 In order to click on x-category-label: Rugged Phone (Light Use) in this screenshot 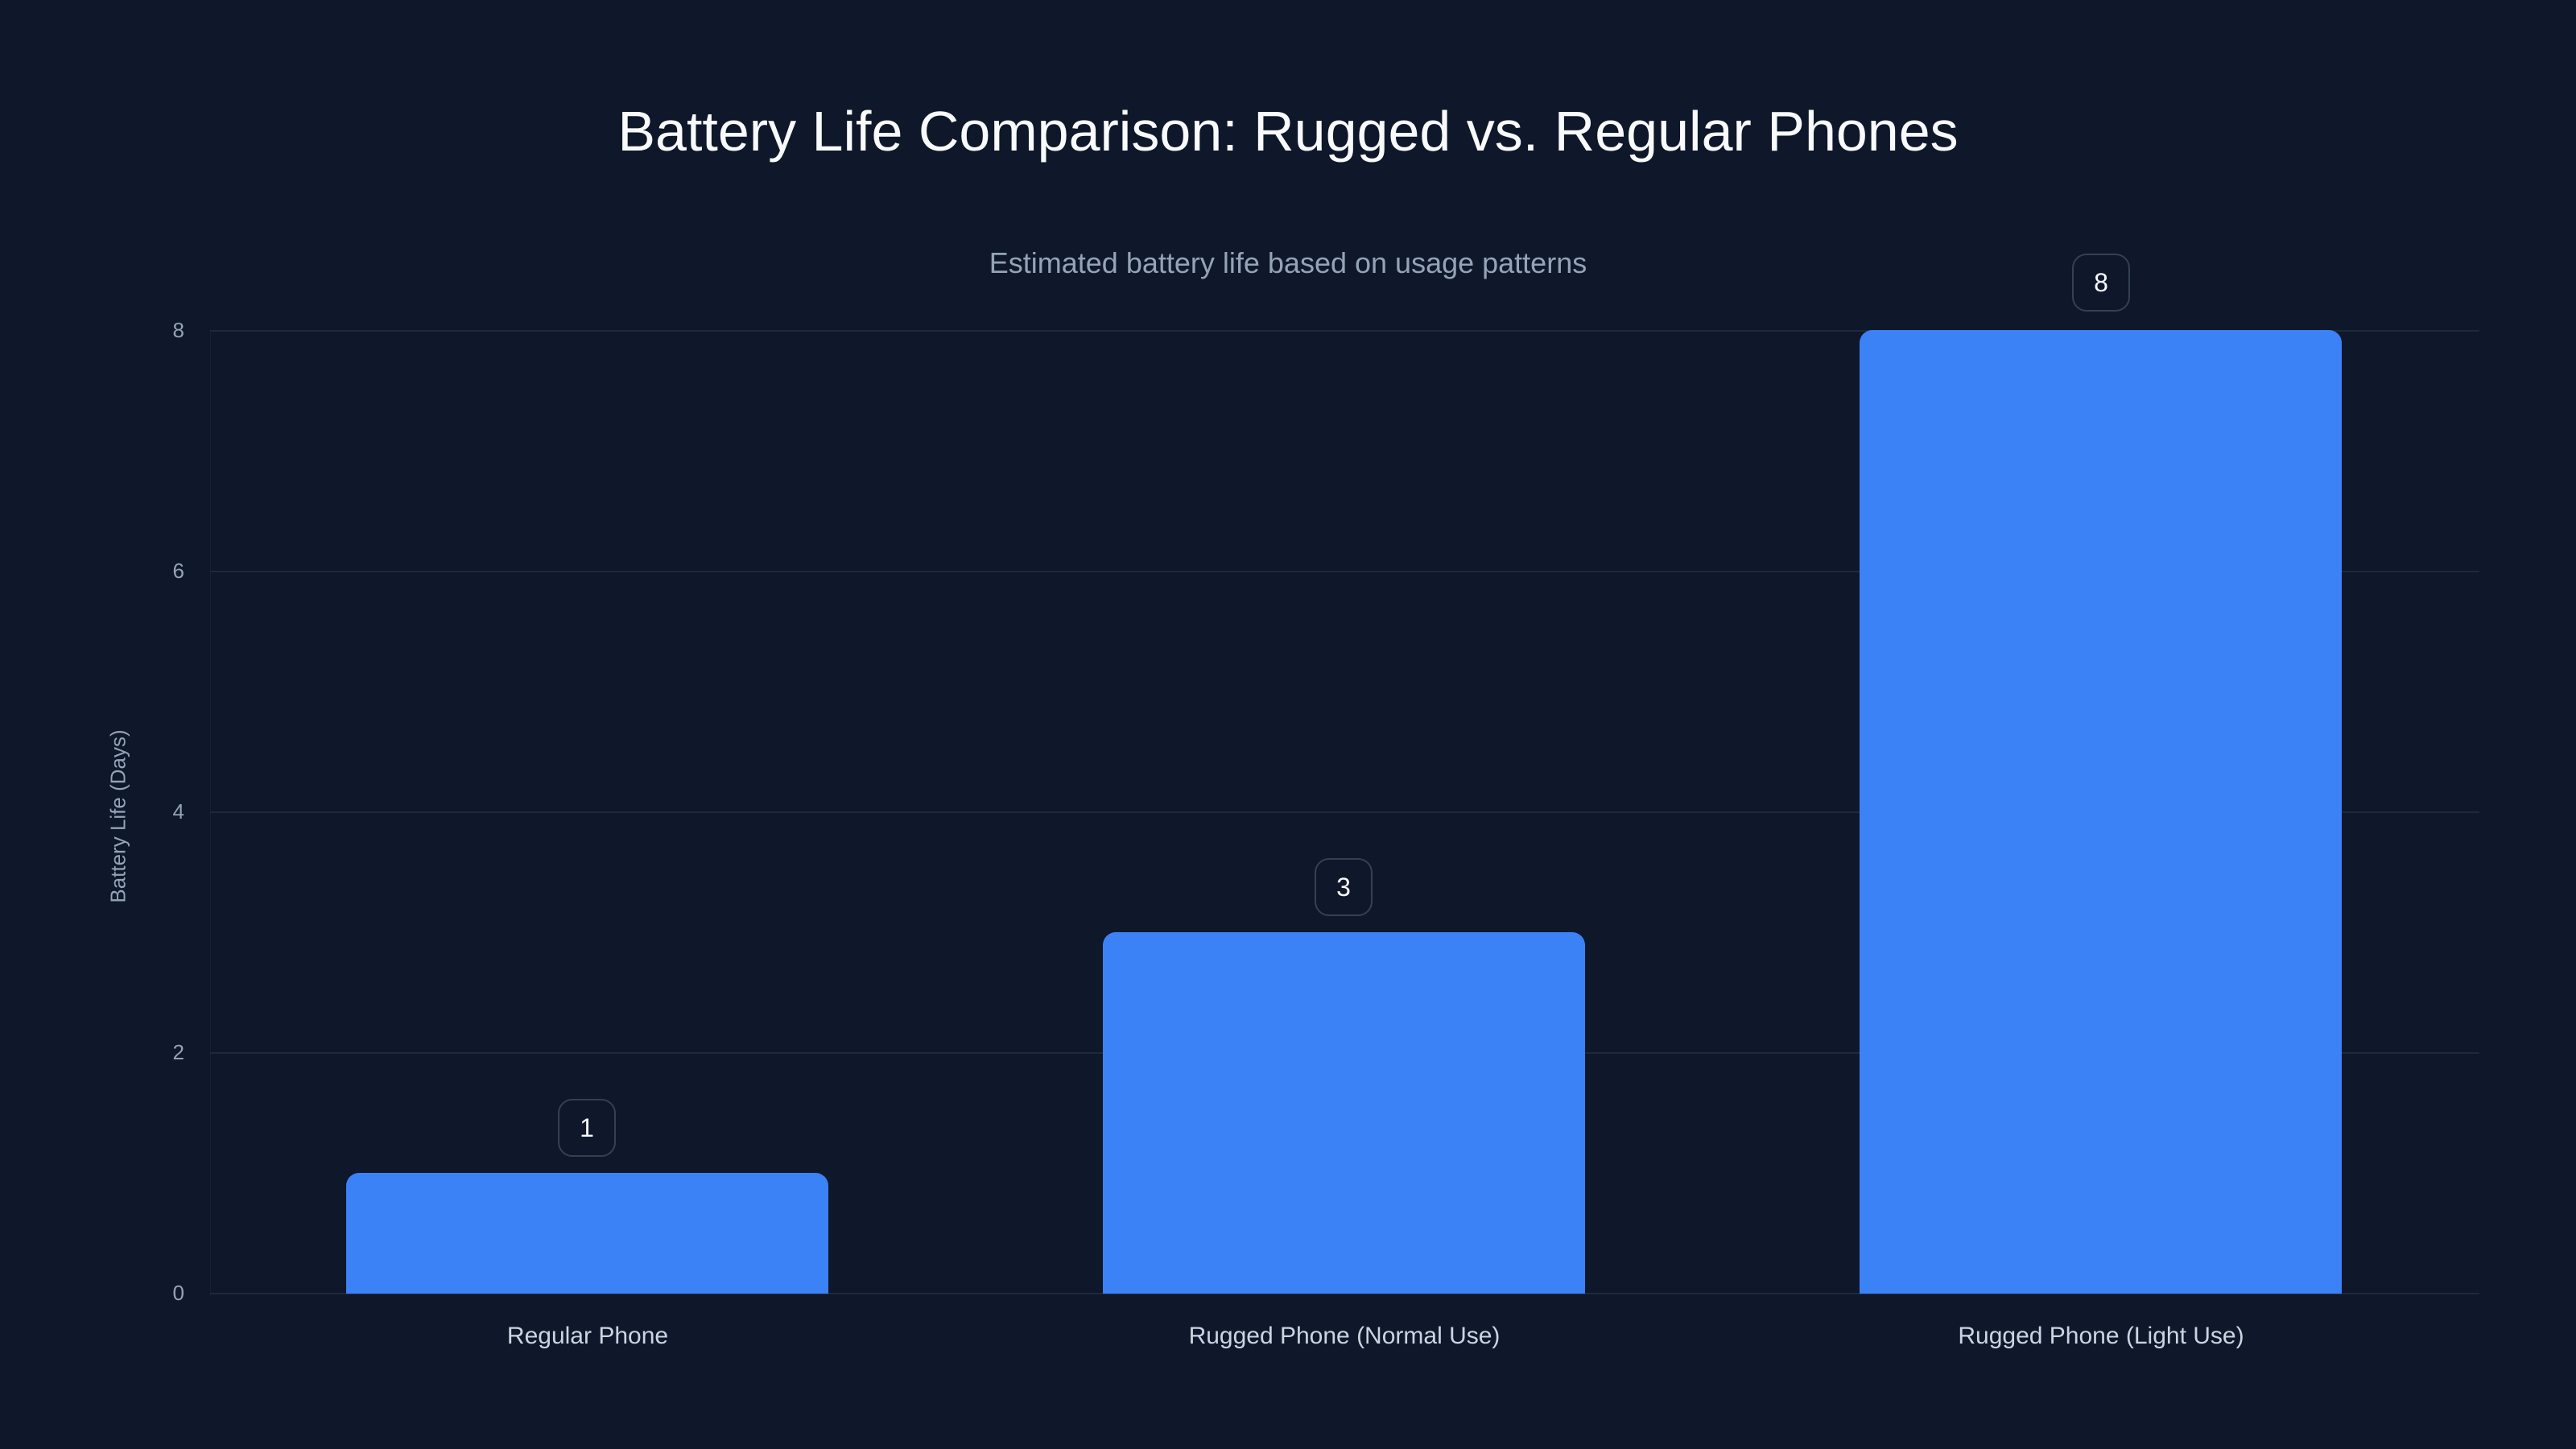, I will do `click(2101, 1336)`.